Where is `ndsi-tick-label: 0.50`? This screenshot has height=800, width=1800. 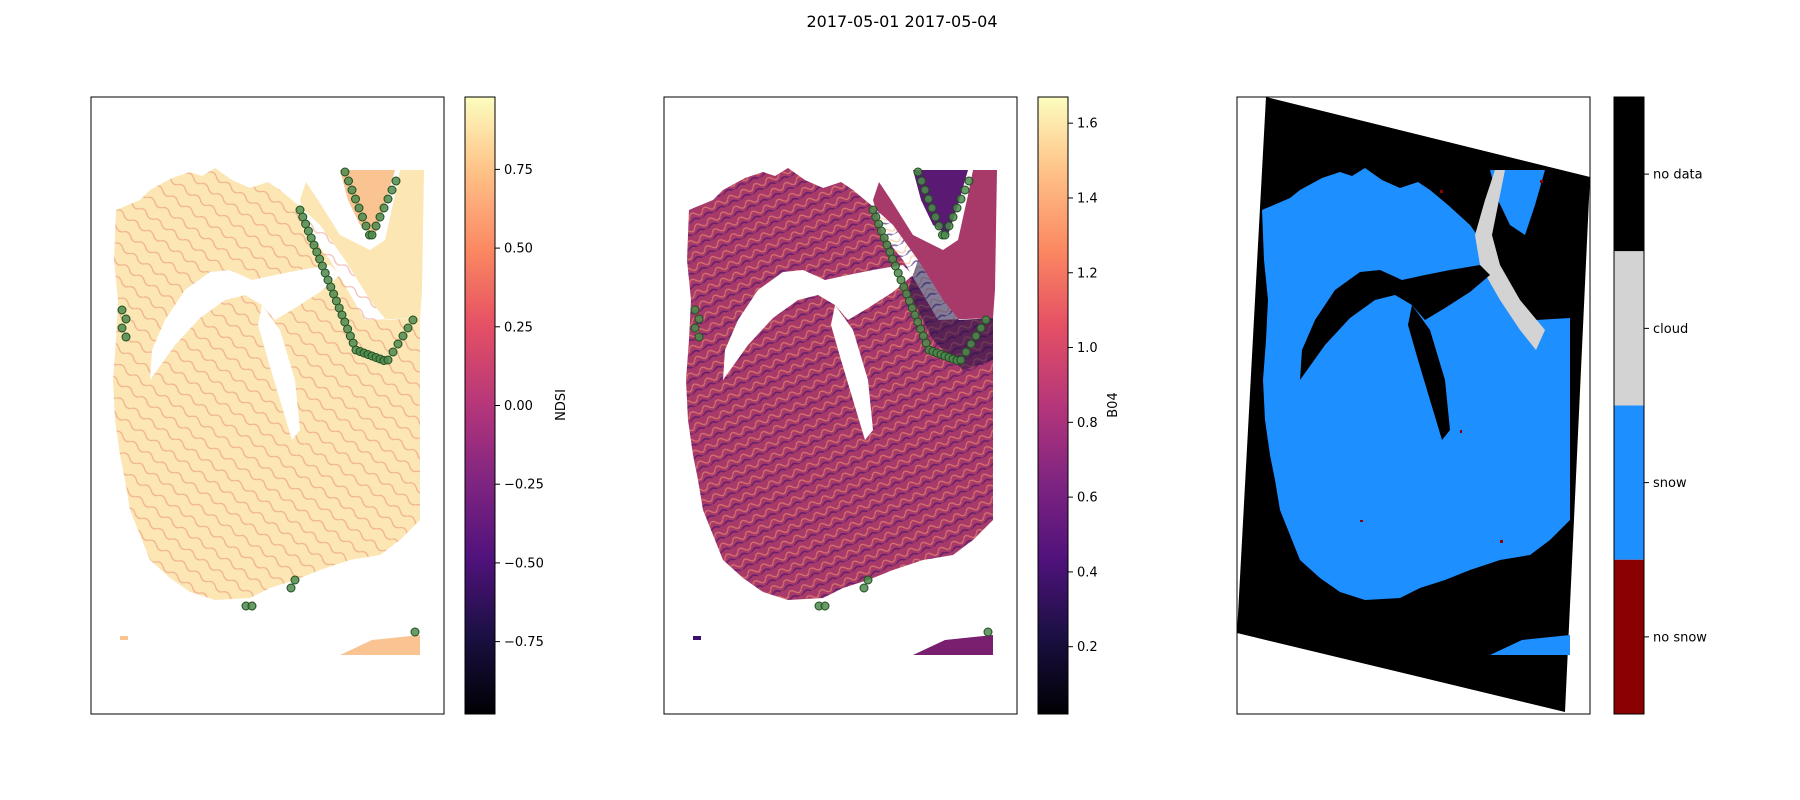
ndsi-tick-label: 0.50 is located at coordinates (518, 249).